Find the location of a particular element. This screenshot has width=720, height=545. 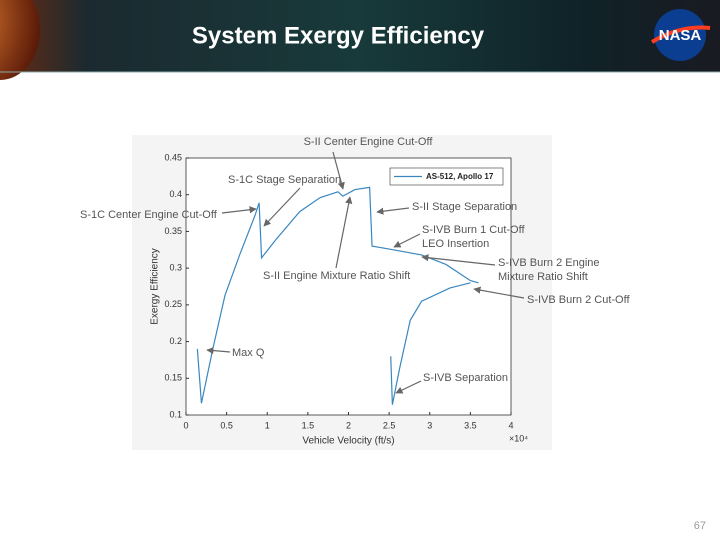

x-tick-label: 4 is located at coordinates (510, 425).